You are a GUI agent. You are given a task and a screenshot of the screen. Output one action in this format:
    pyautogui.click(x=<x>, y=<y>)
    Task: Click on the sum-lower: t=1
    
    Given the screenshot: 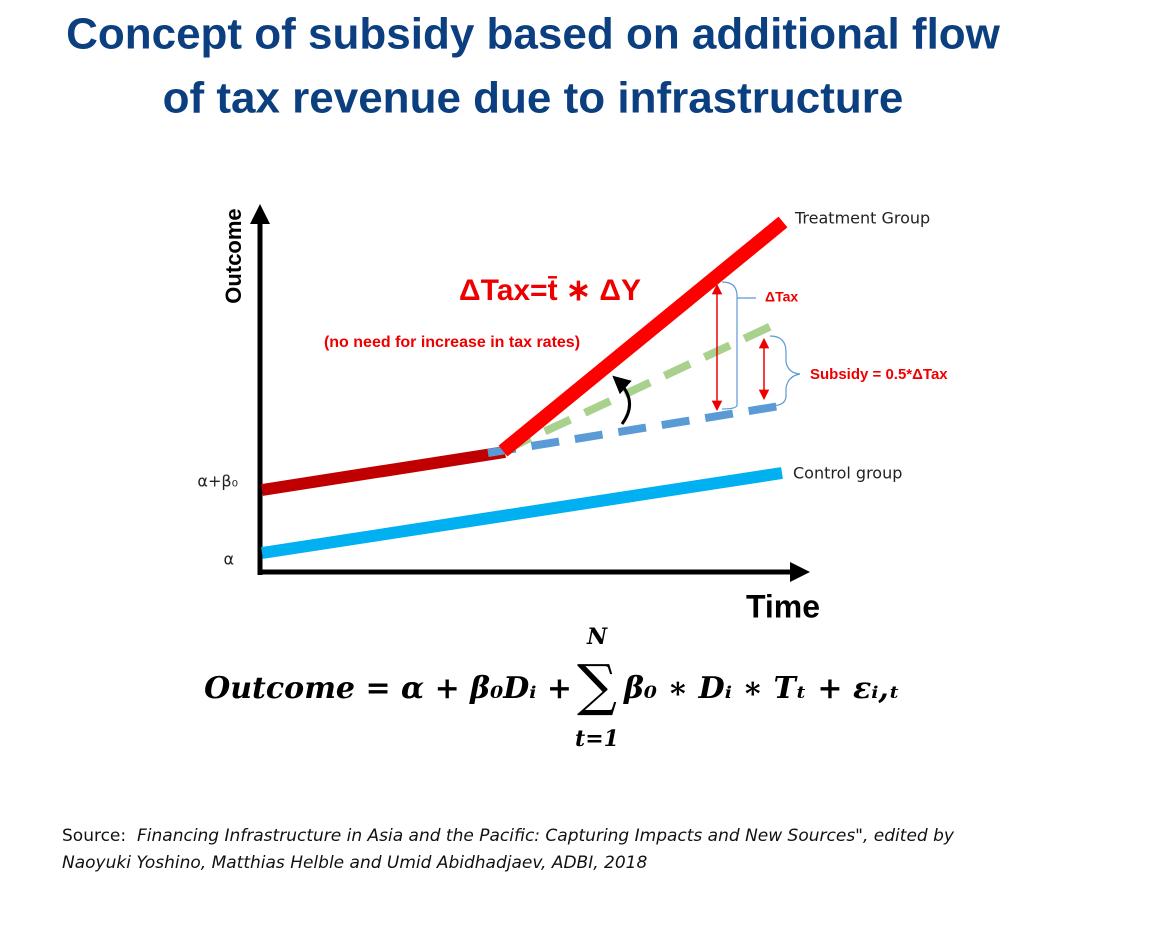 What is the action you would take?
    pyautogui.click(x=597, y=739)
    